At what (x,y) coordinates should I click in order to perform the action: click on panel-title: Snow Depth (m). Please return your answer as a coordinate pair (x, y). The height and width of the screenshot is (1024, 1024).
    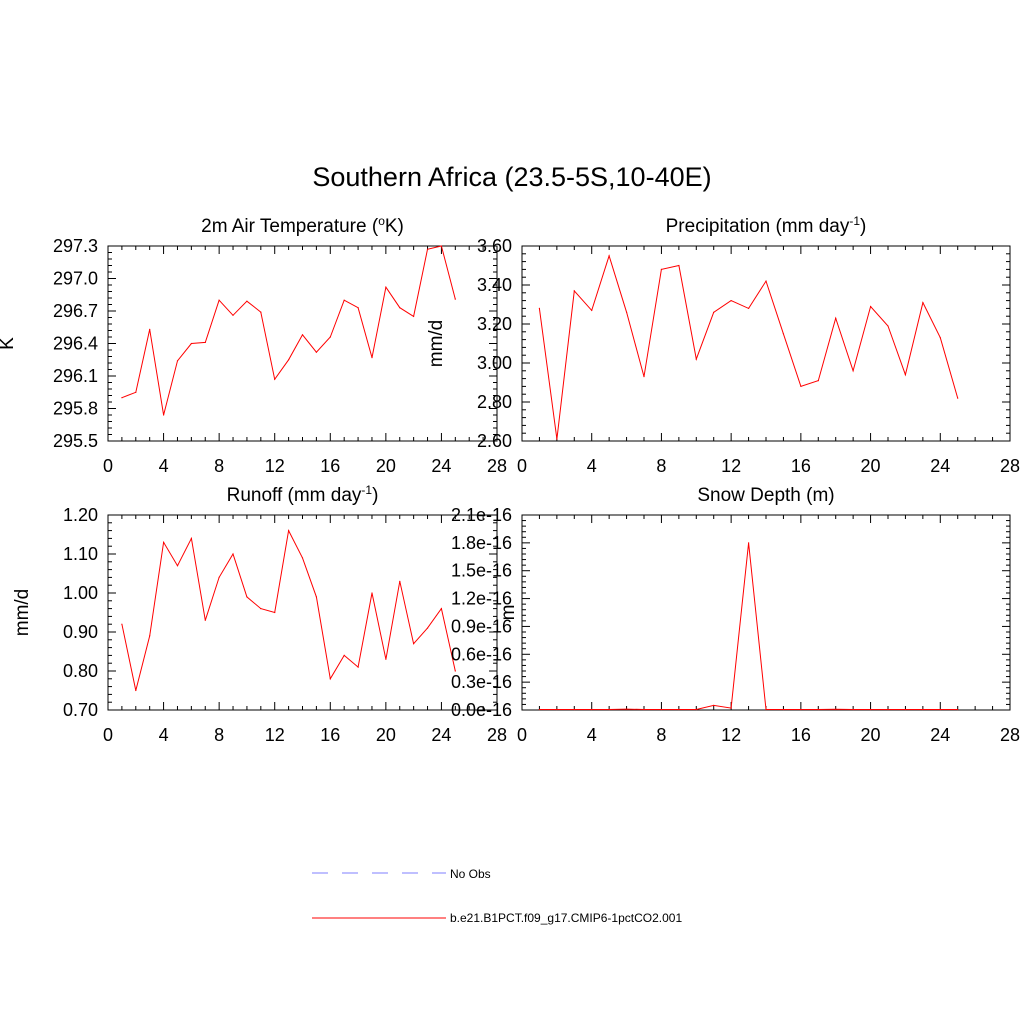
    Looking at the image, I should click on (765, 495).